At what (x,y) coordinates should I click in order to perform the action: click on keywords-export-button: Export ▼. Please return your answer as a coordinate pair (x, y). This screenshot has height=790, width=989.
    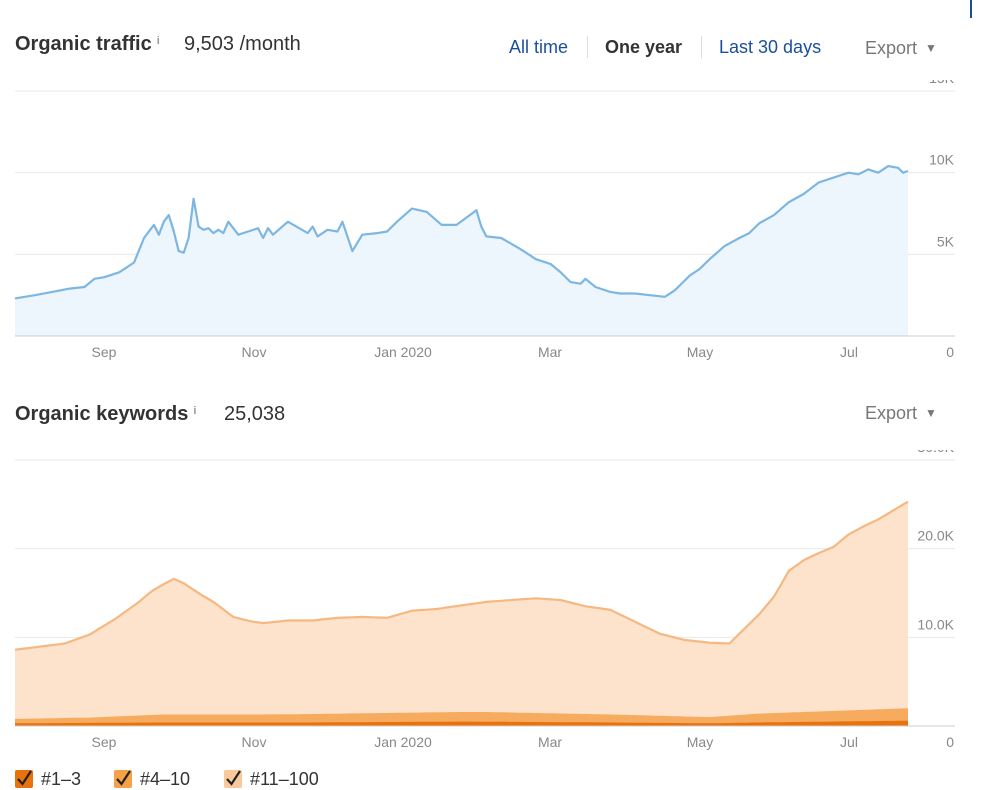
    Looking at the image, I should click on (901, 413).